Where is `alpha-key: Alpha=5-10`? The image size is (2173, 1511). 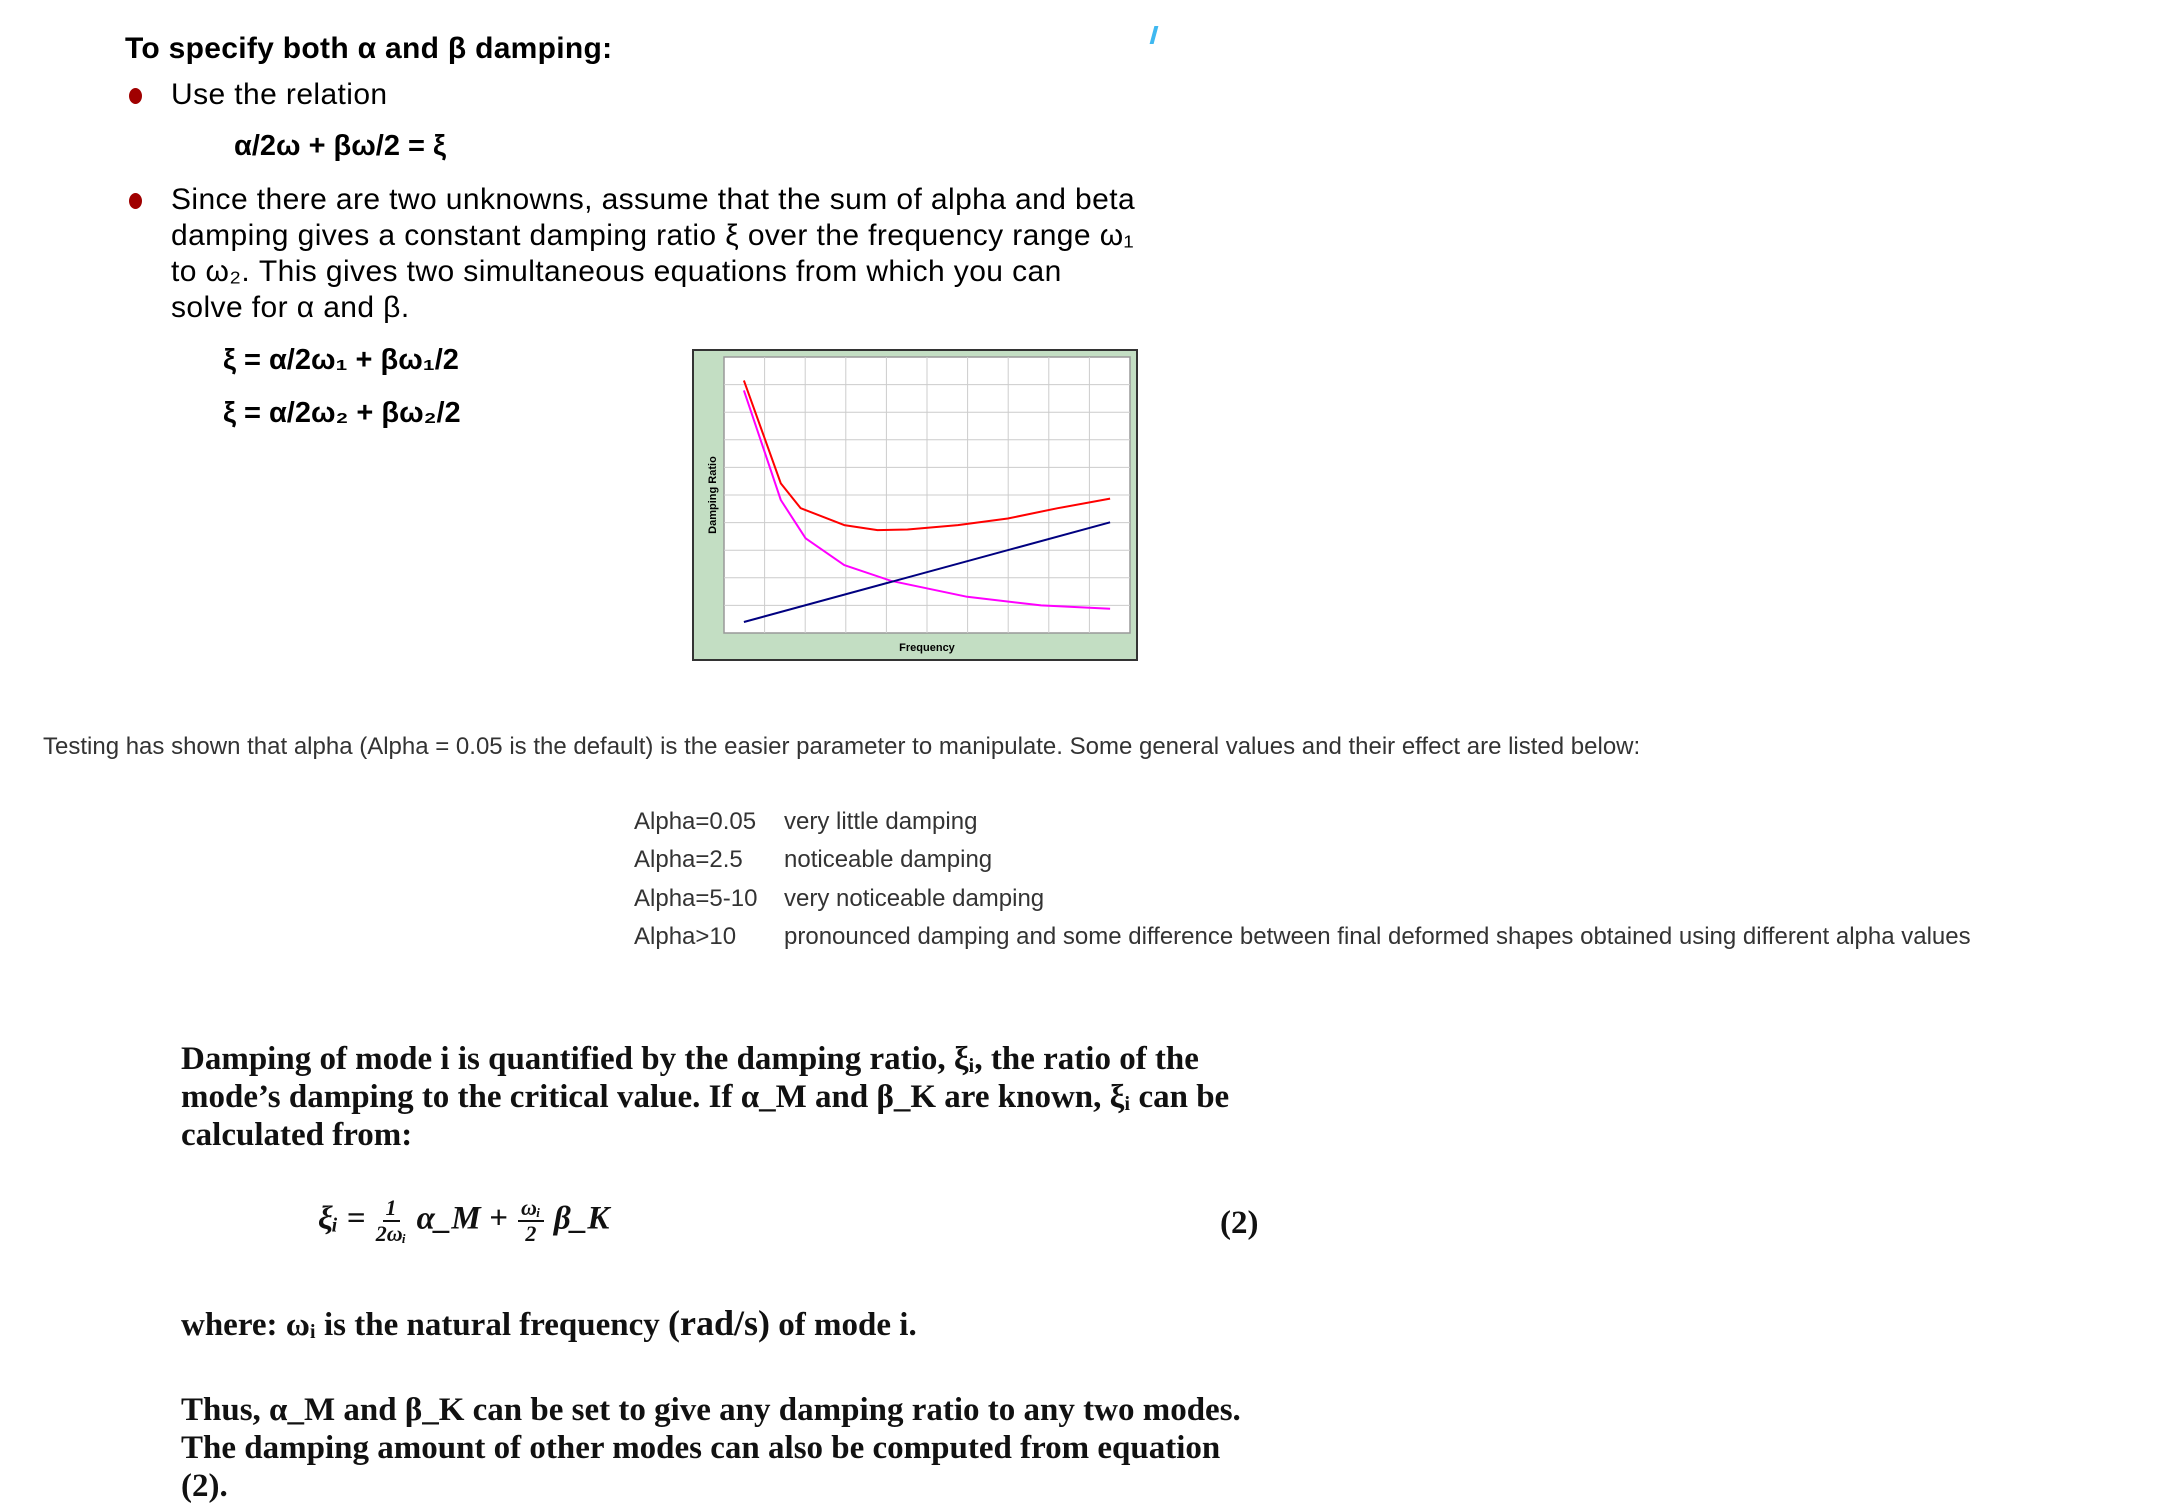
alpha-key: Alpha=5-10 is located at coordinates (696, 898).